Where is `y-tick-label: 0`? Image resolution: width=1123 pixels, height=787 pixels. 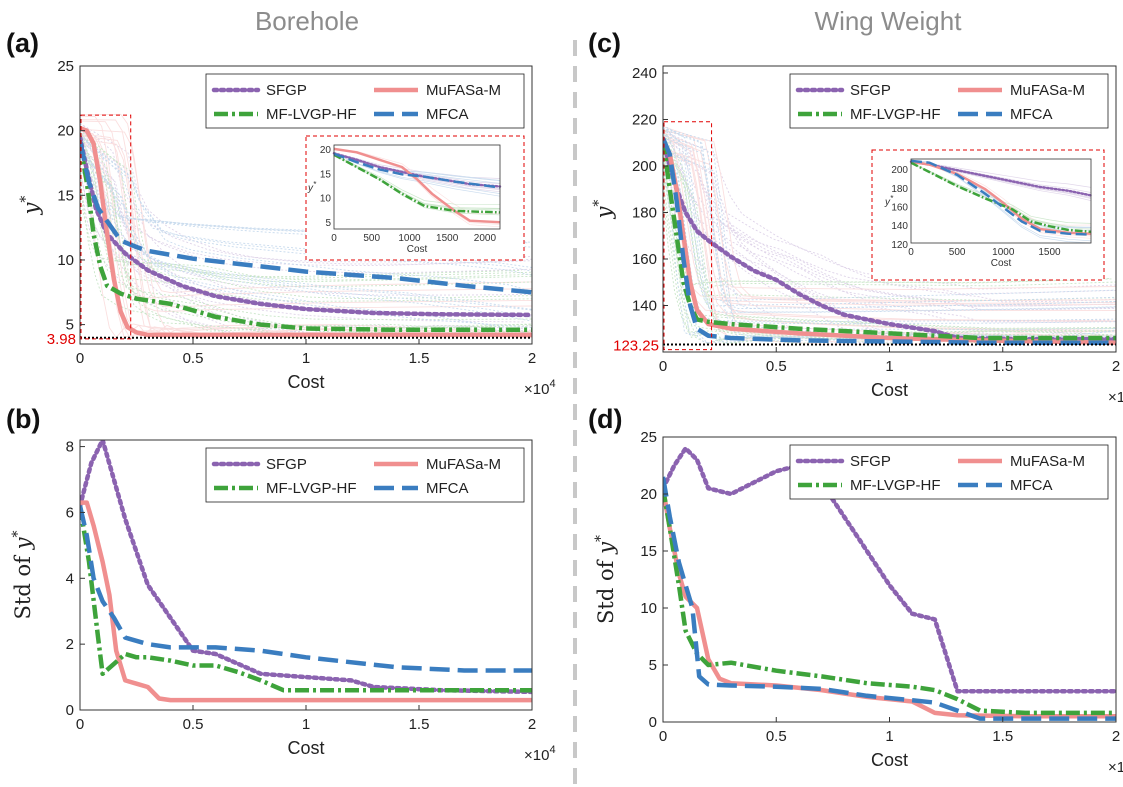
y-tick-label: 0 is located at coordinates (70, 710).